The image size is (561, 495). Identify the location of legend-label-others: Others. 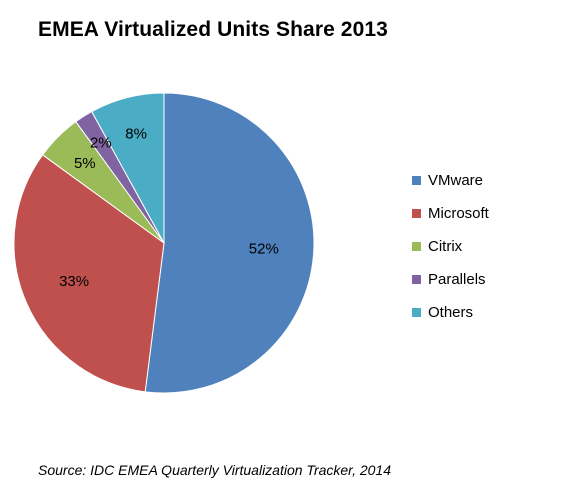
(451, 312).